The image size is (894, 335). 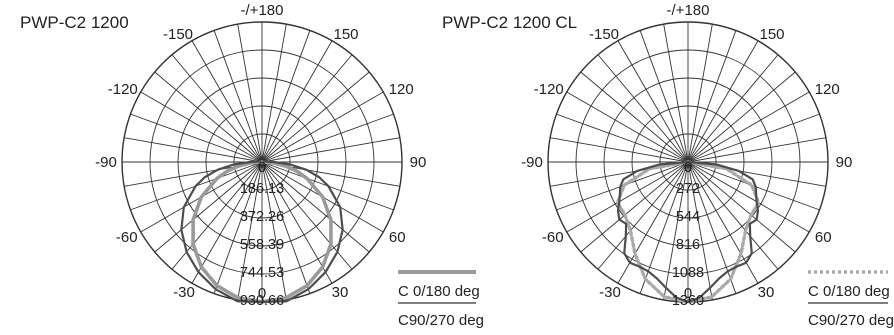 What do you see at coordinates (688, 217) in the screenshot?
I see `radial-value-label: 544` at bounding box center [688, 217].